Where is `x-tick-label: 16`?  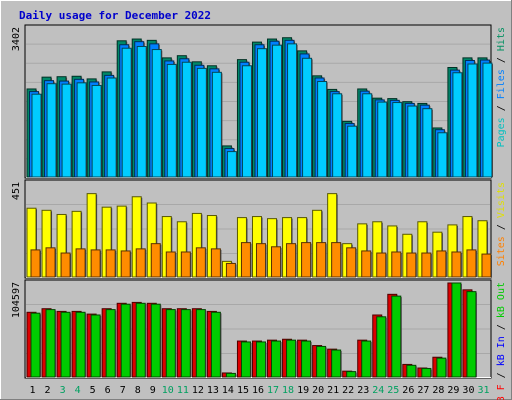
x-tick-label: 16 is located at coordinates (258, 390).